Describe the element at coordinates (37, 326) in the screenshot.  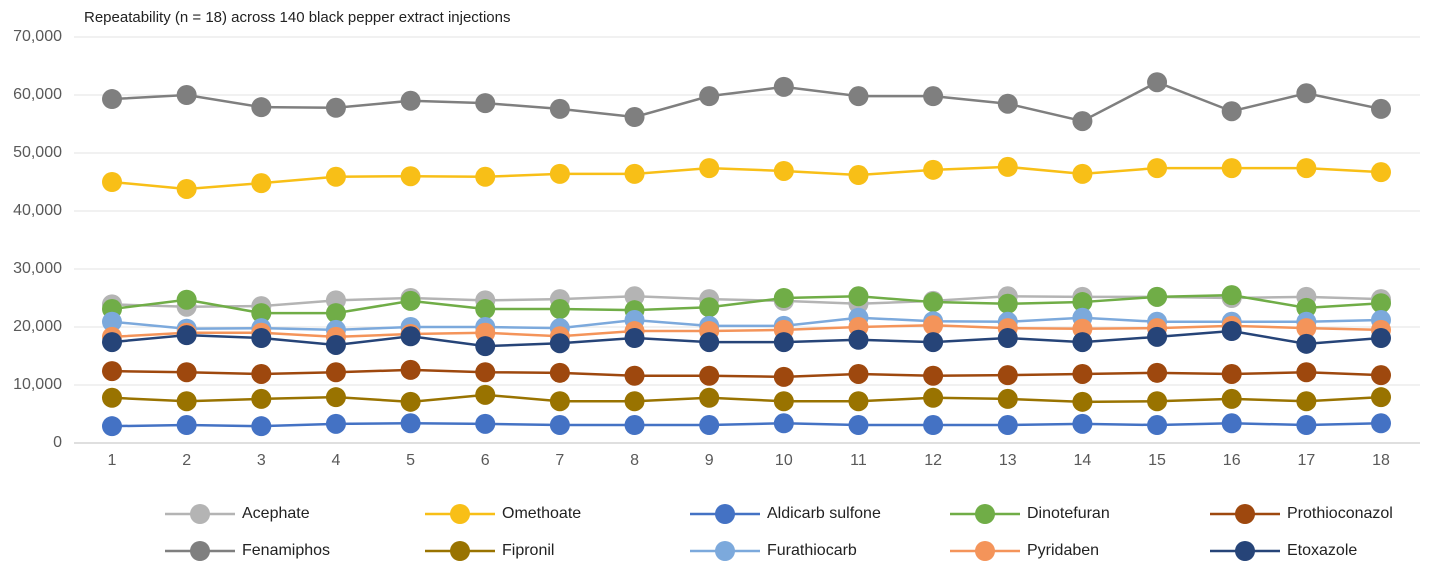
I see `y-tick-label: 20,000` at that location.